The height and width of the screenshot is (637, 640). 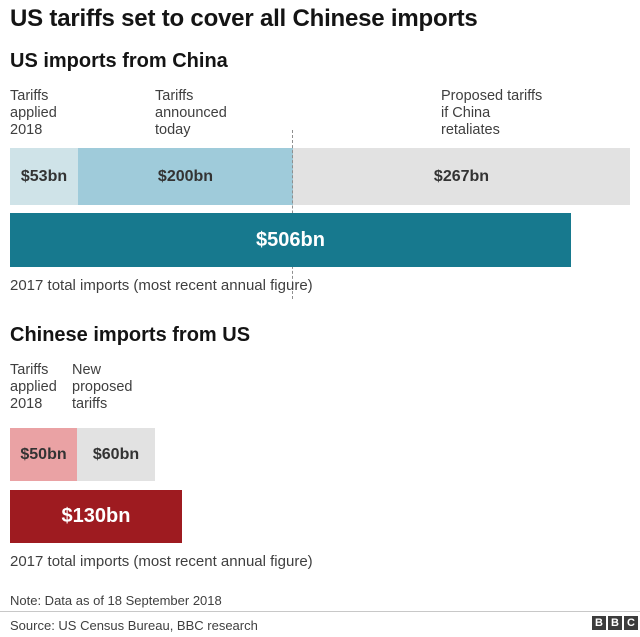 I want to click on segment-value: $267bn, so click(x=461, y=176).